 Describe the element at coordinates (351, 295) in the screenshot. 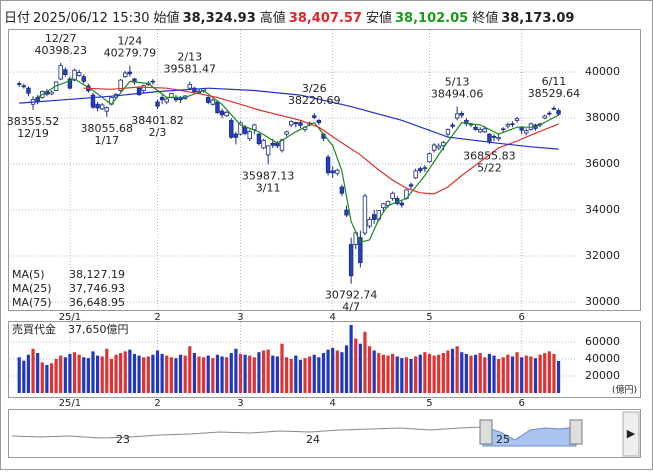

I see `annotation-value: 30792.74` at that location.